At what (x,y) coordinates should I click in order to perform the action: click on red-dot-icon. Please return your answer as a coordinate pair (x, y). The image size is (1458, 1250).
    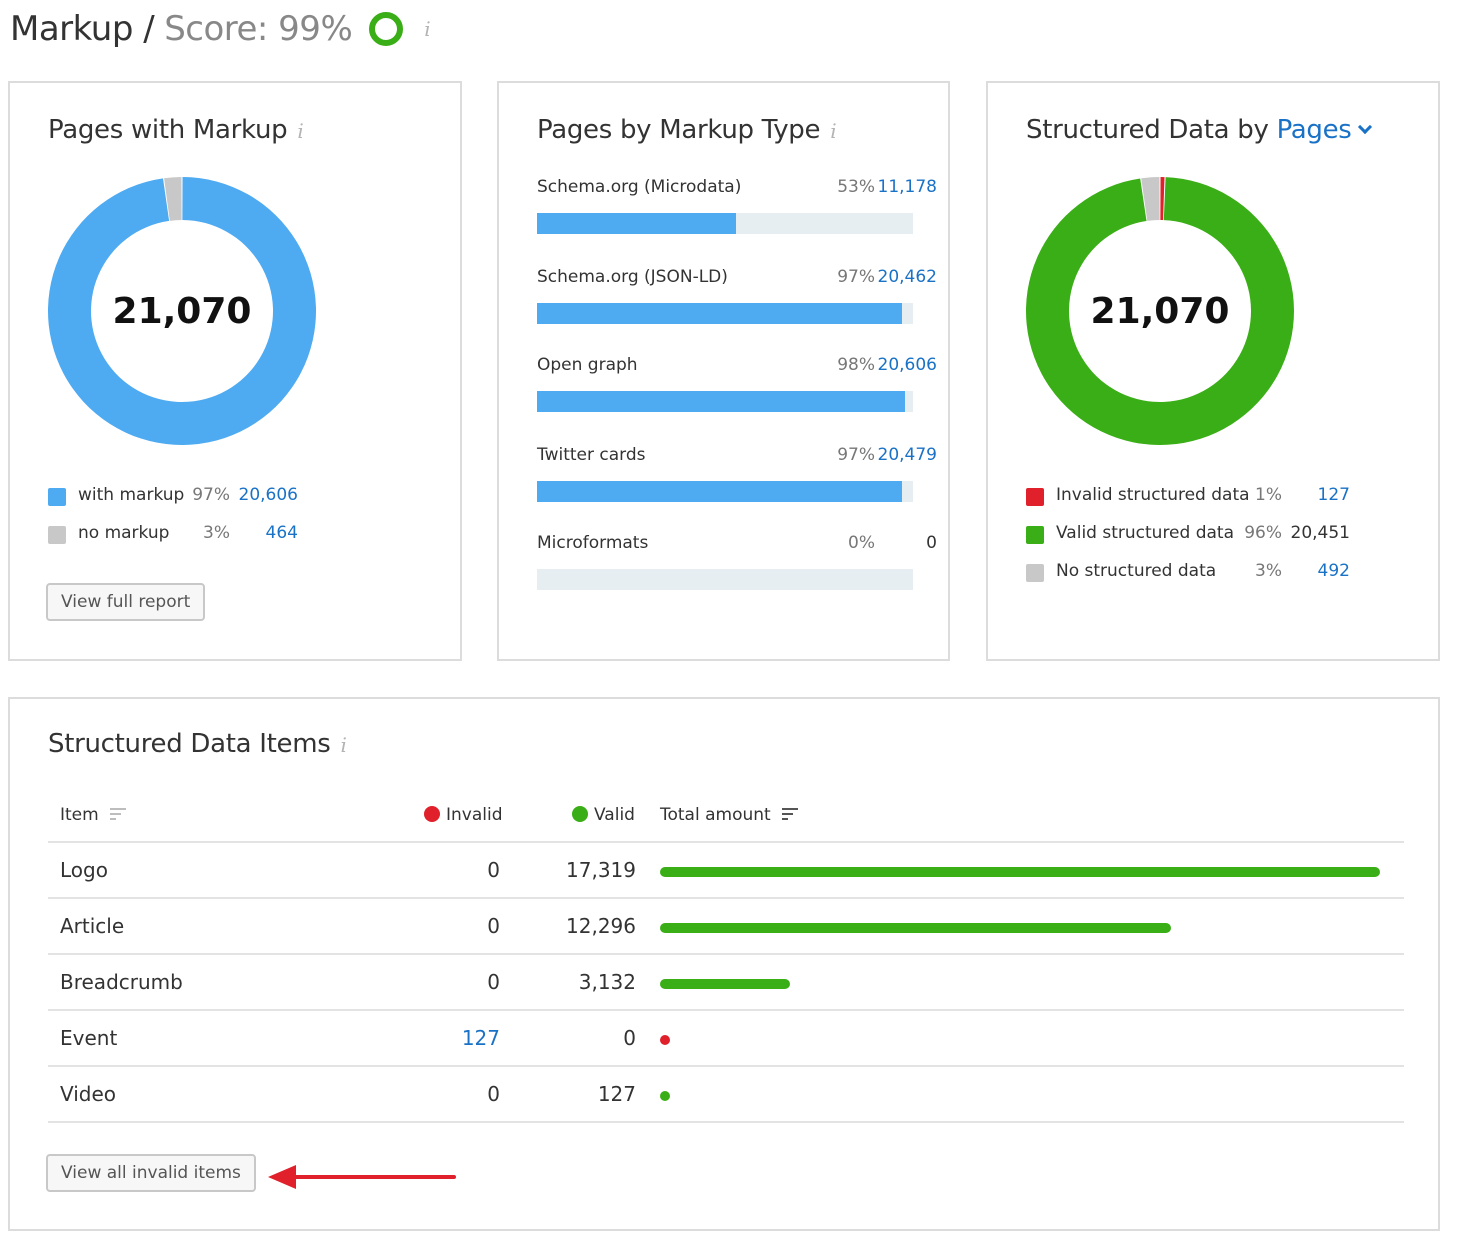
    Looking at the image, I should click on (665, 1040).